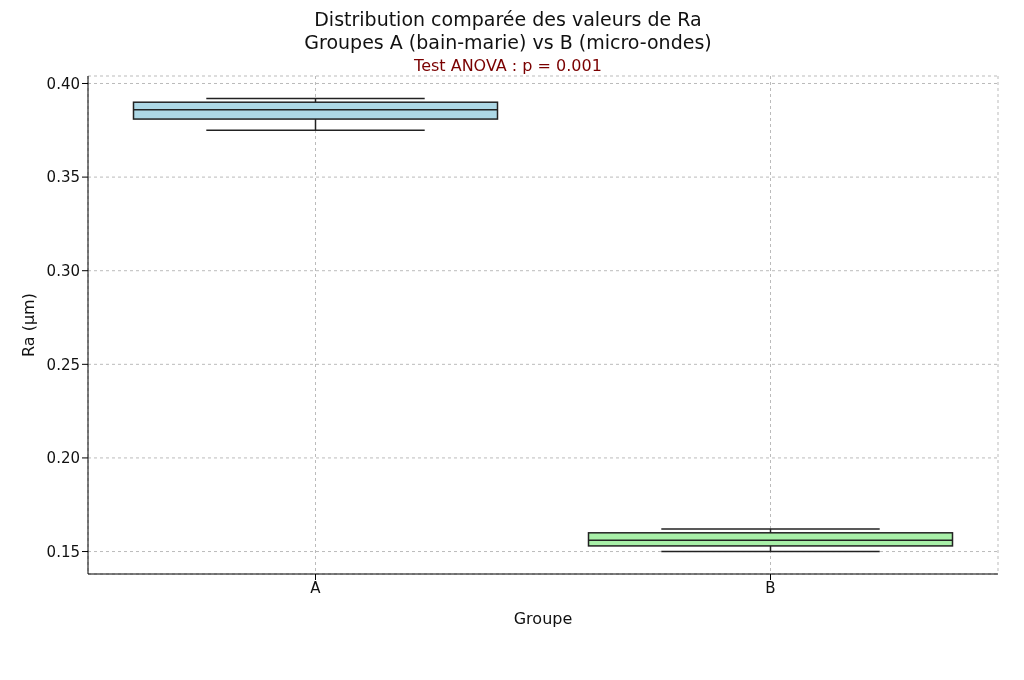  What do you see at coordinates (63, 551) in the screenshot?
I see `y-tick-label: 0.15` at bounding box center [63, 551].